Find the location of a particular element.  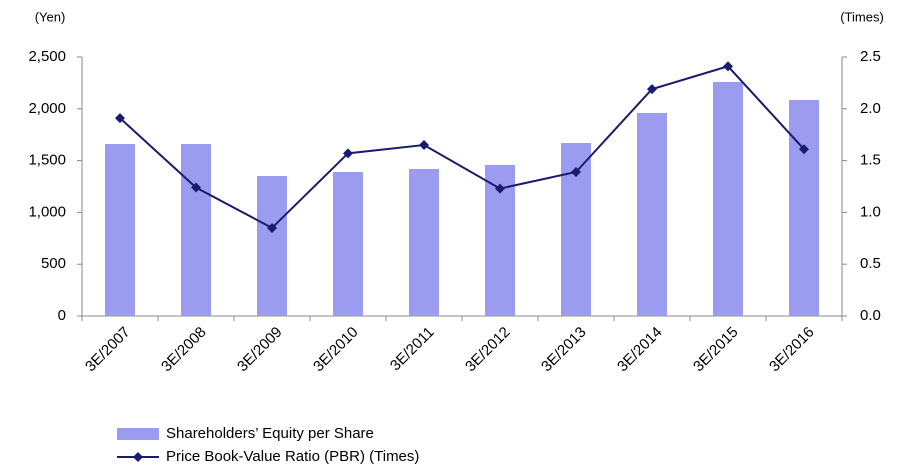

y2-tick-label: 1.5 is located at coordinates (870, 160).